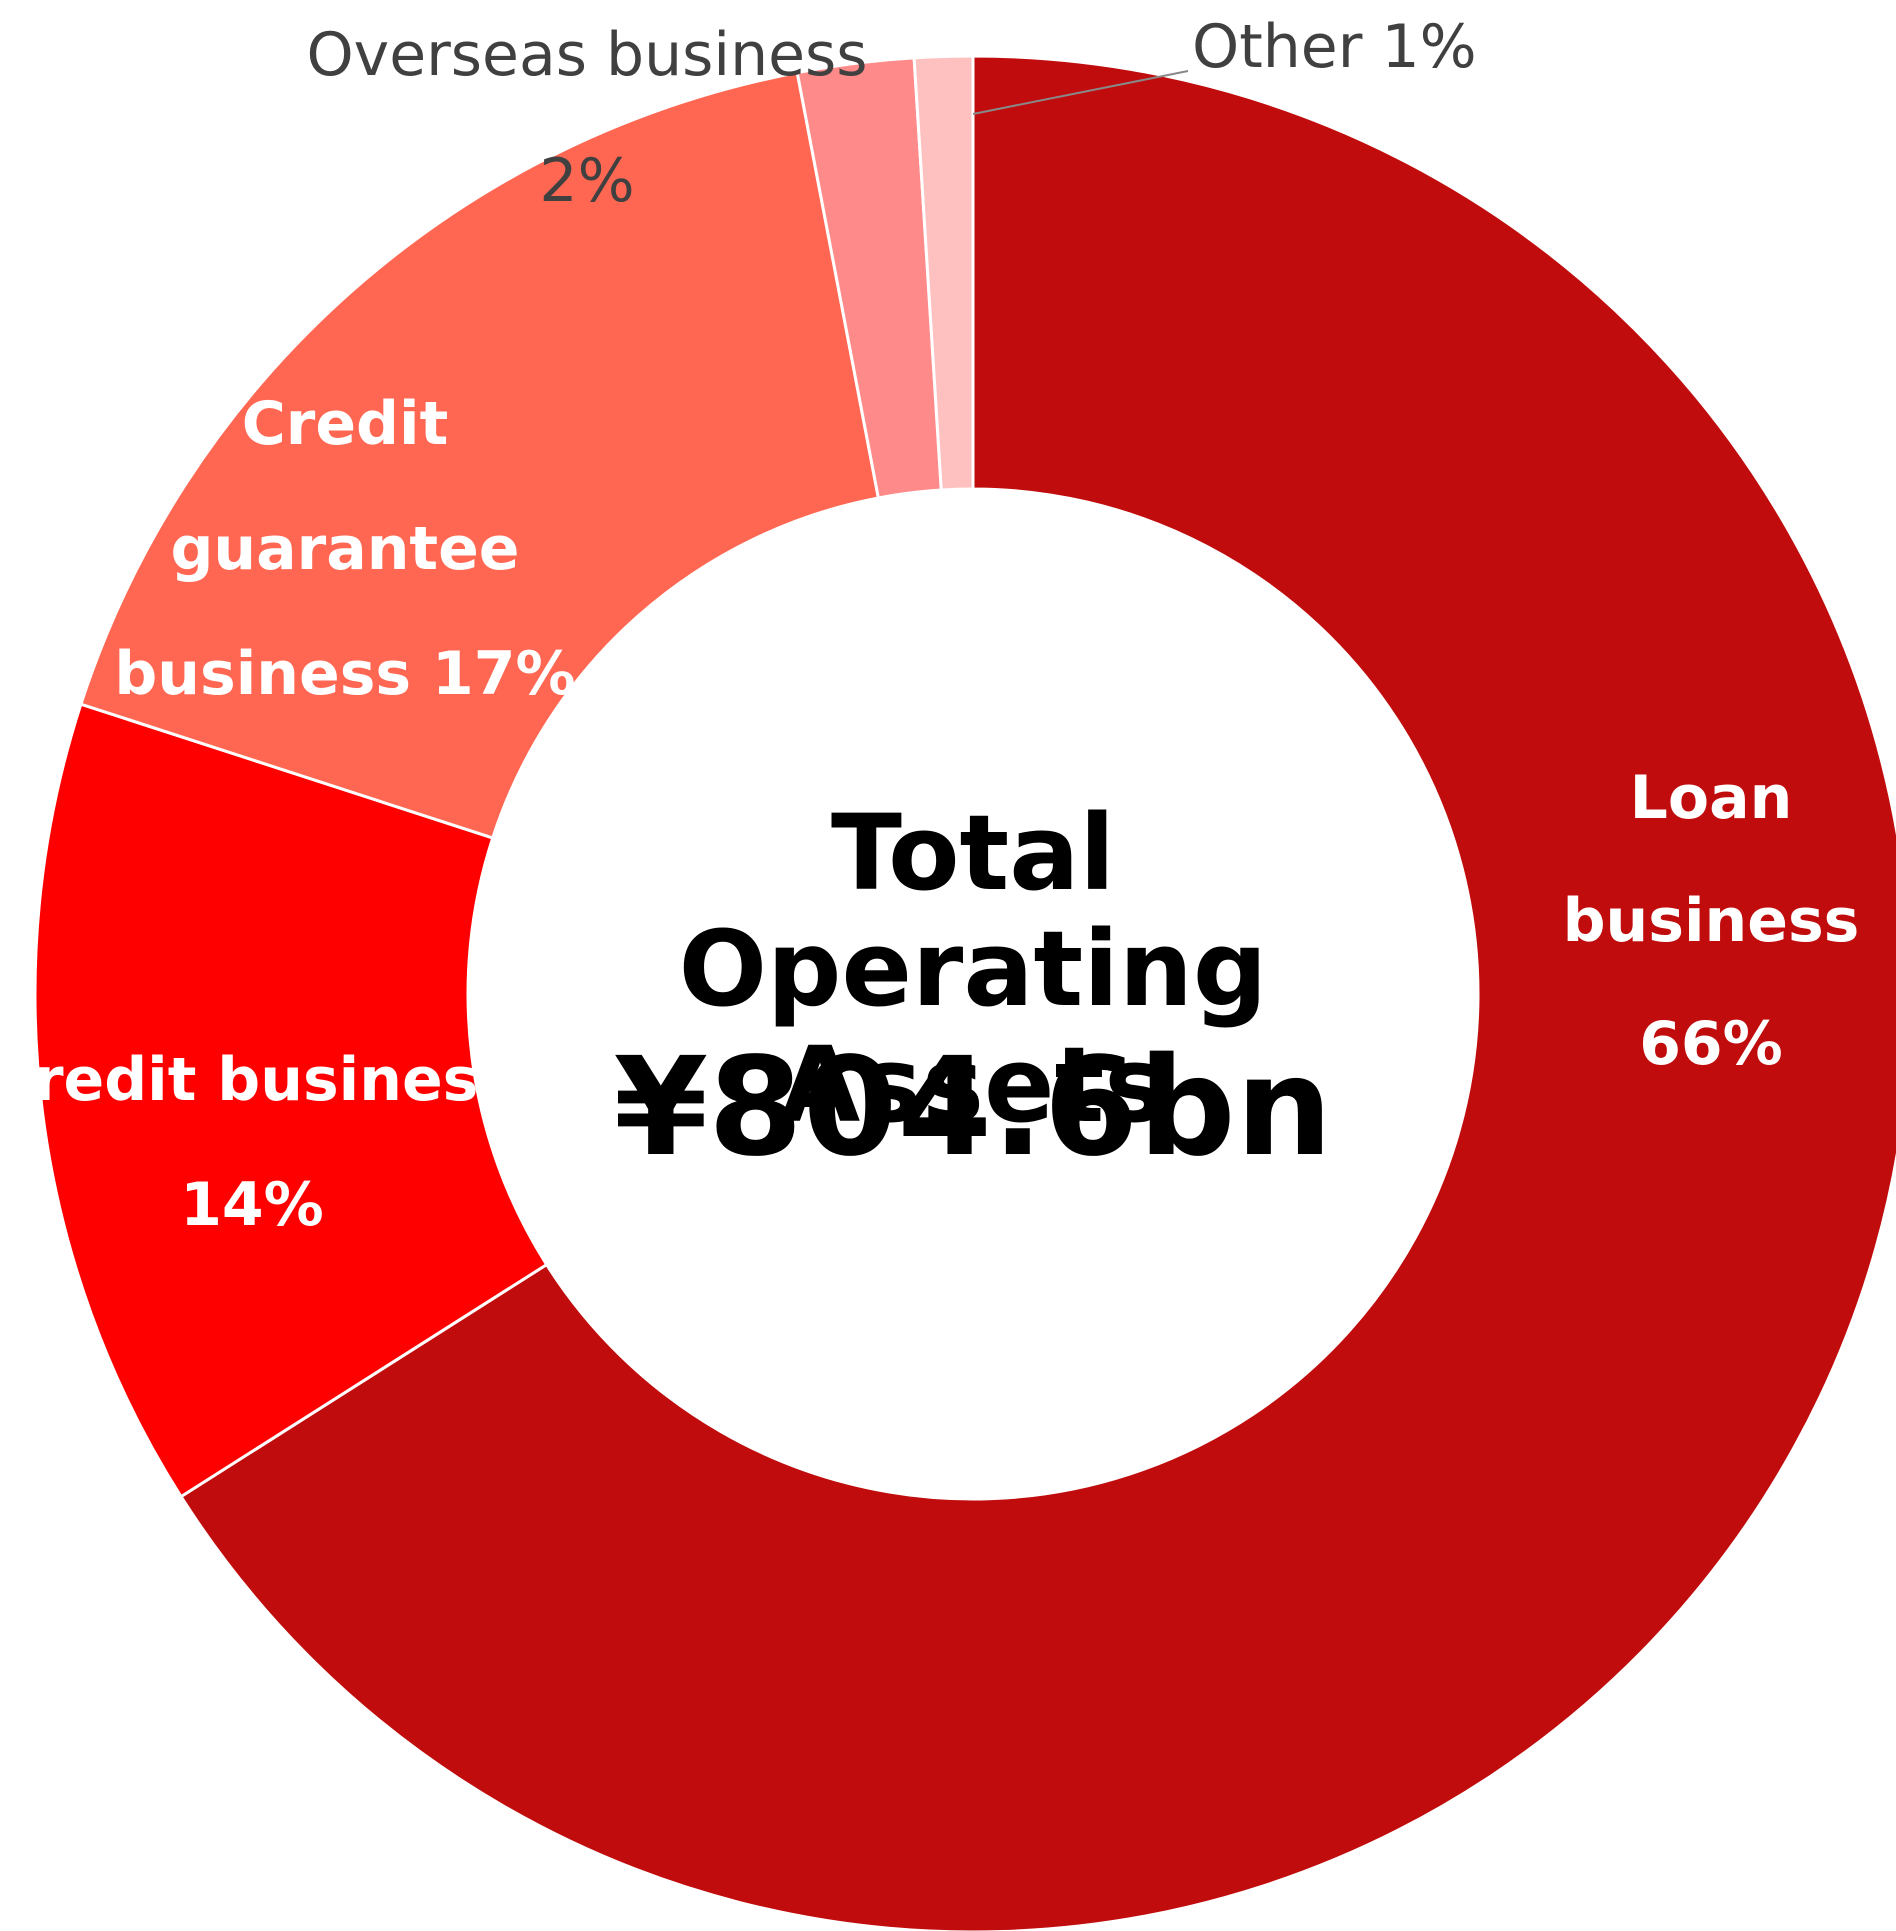 This screenshot has height=1931, width=1896. Describe the element at coordinates (257, 1080) in the screenshot. I see `category-name: Credit business` at that location.